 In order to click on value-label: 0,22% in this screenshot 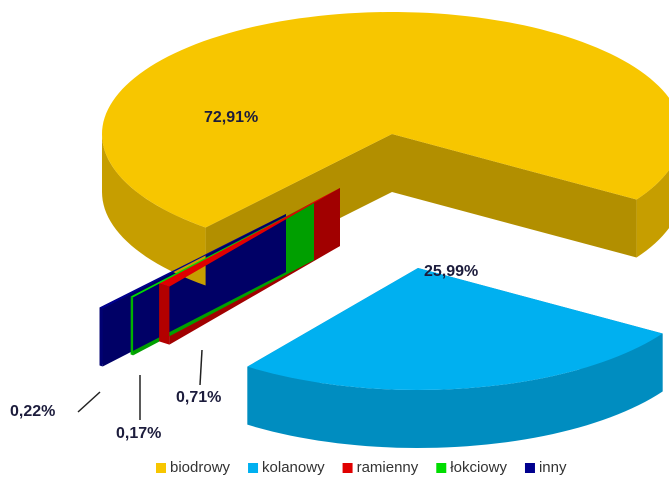, I will do `click(32, 411)`.